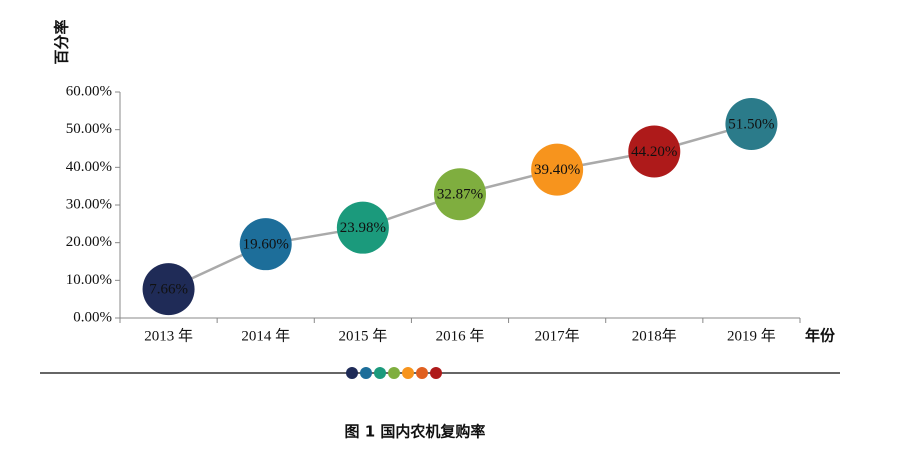 Image resolution: width=900 pixels, height=458 pixels. I want to click on data-label: 23.98%, so click(363, 228).